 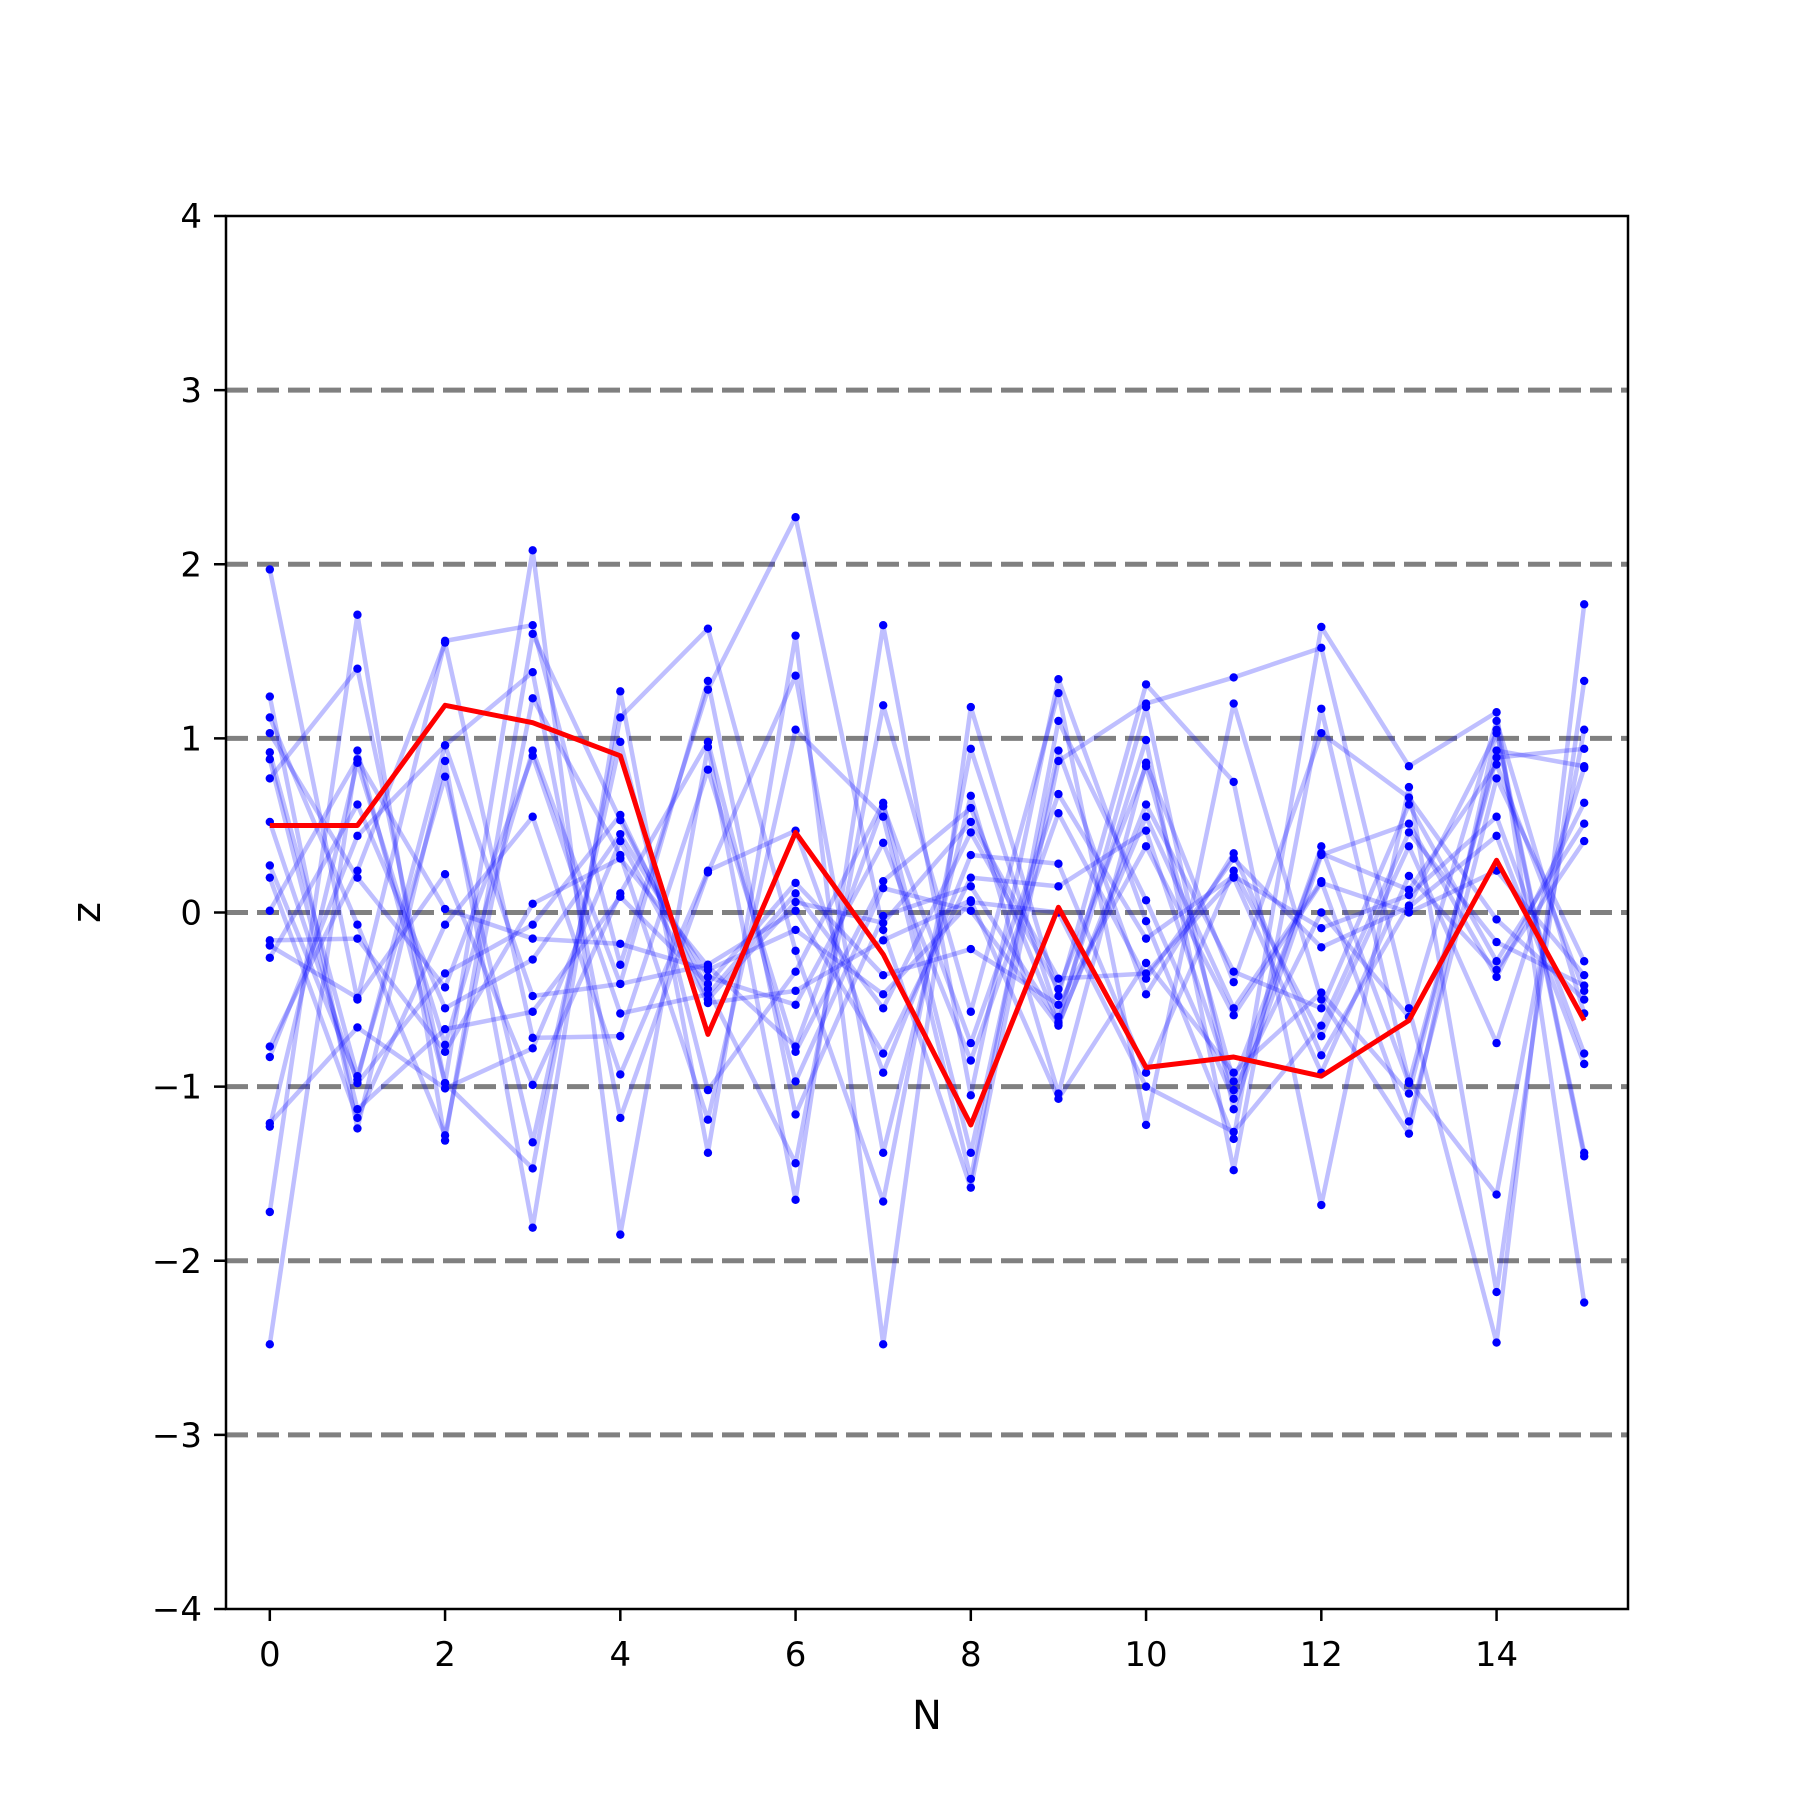 What do you see at coordinates (177, 1610) in the screenshot?
I see `y-tick-label--4: −4` at bounding box center [177, 1610].